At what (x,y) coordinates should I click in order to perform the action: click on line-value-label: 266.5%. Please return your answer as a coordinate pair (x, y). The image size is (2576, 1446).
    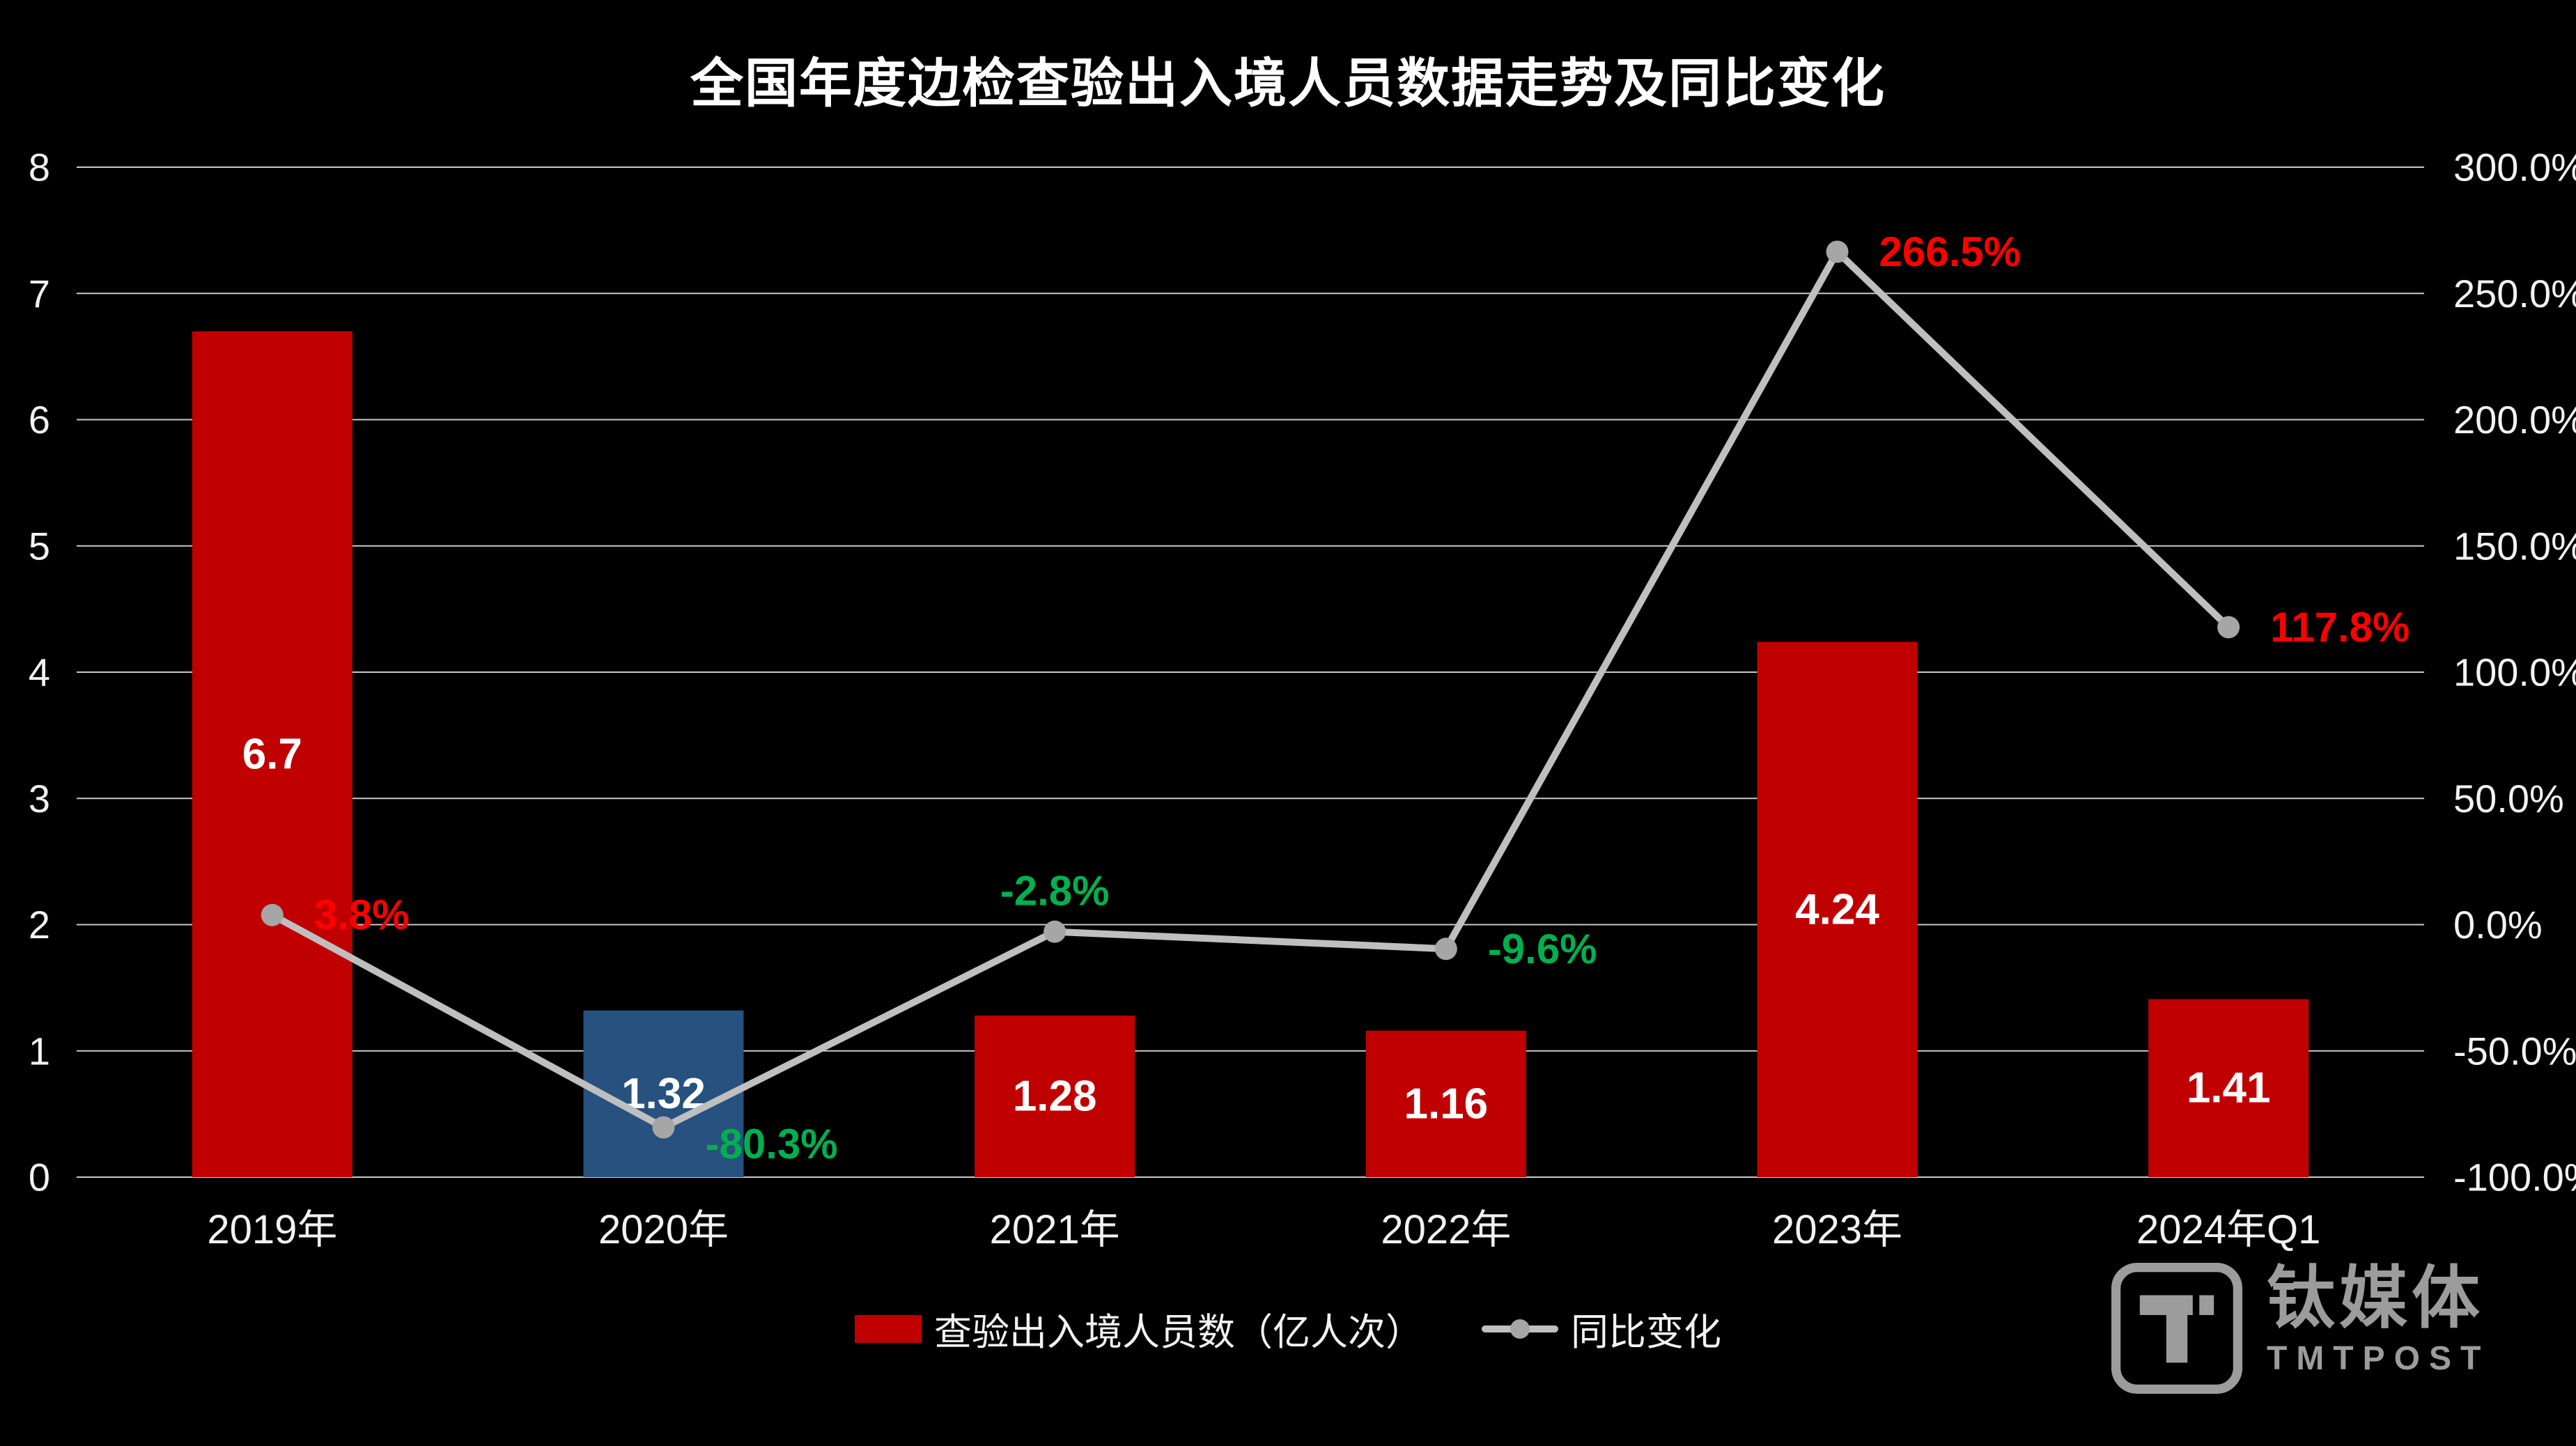
    Looking at the image, I should click on (1950, 251).